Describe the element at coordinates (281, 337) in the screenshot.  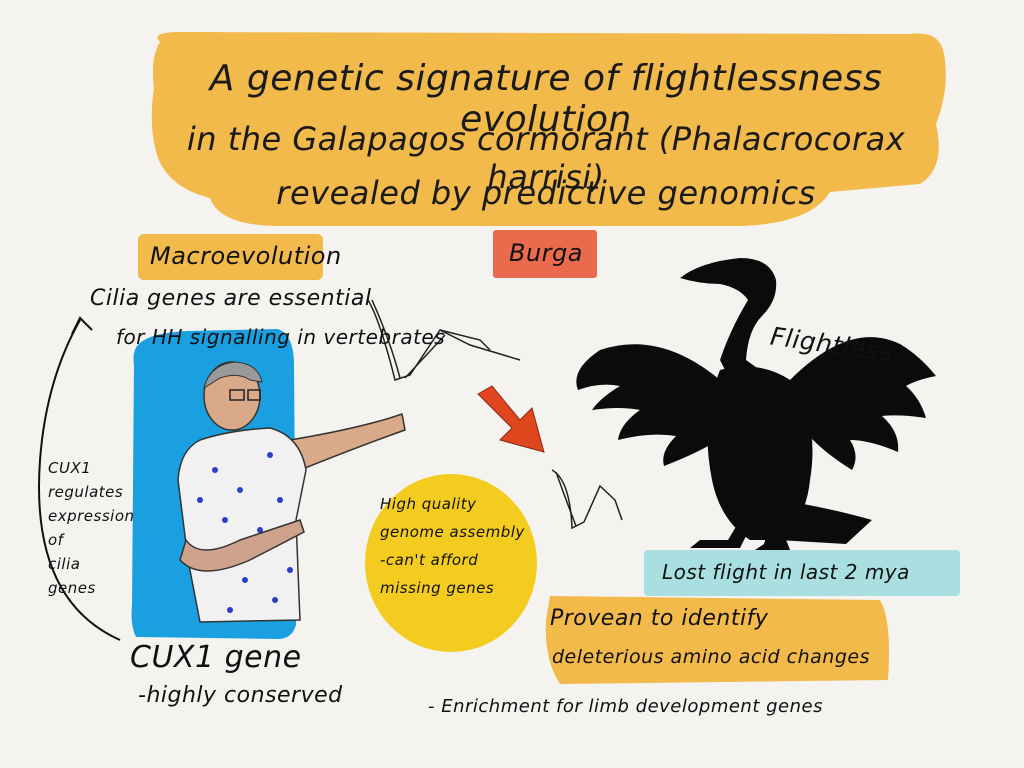
I see `cilia-text-line-2: for HH signalling in vertebrates` at that location.